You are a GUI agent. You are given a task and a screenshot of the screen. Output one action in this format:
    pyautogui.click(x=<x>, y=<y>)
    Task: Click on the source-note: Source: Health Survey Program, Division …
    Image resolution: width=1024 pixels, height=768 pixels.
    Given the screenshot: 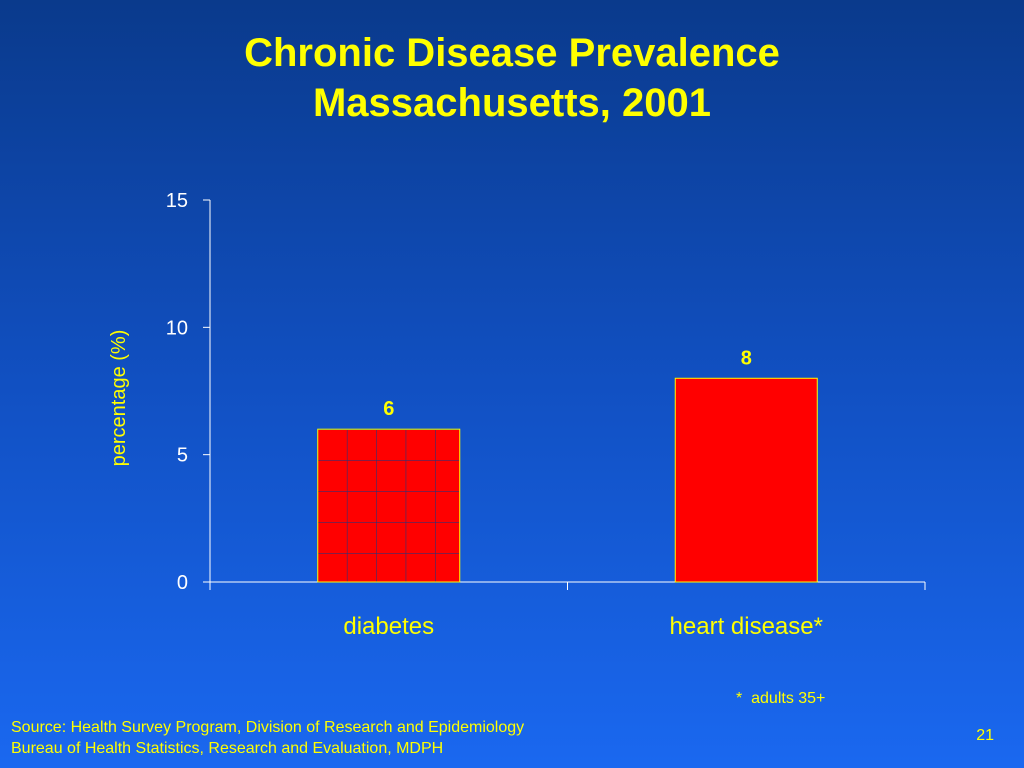 What is the action you would take?
    pyautogui.click(x=267, y=738)
    